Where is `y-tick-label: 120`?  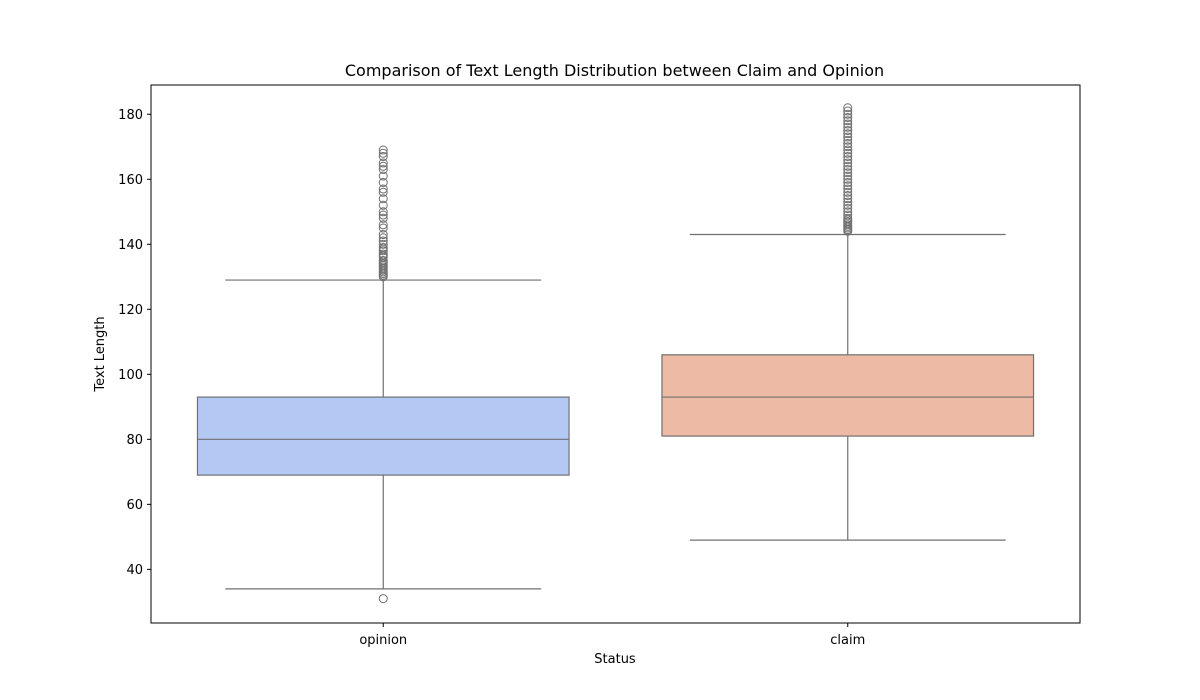 y-tick-label: 120 is located at coordinates (130, 310).